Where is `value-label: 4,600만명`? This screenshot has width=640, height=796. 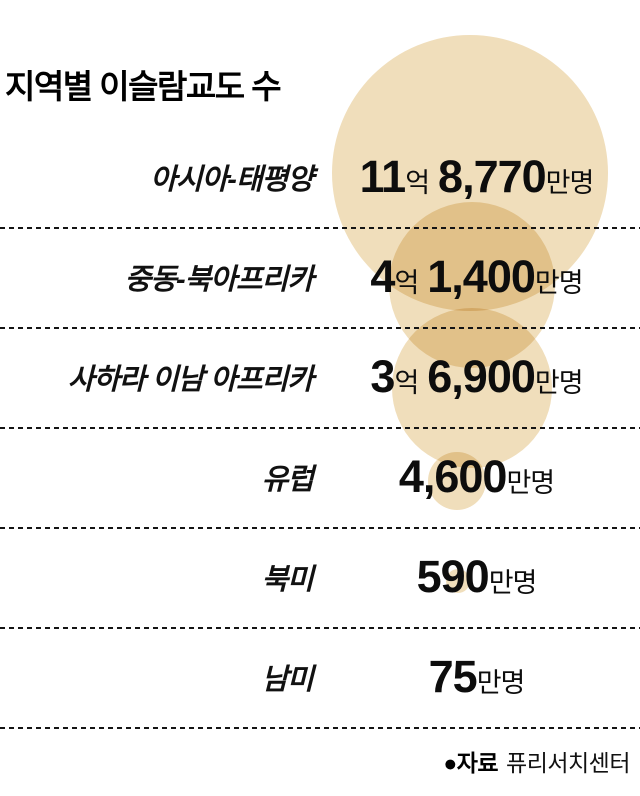
value-label: 4,600만명 is located at coordinates (476, 477).